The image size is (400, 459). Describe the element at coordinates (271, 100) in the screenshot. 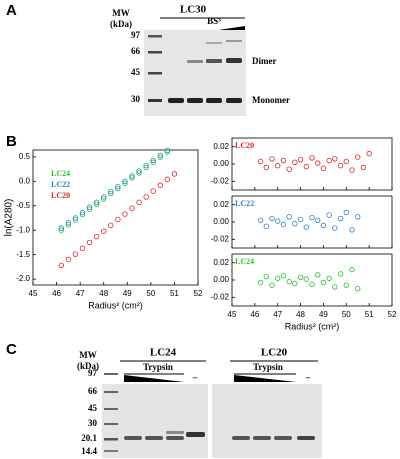

I see `band-label: Monomer` at that location.